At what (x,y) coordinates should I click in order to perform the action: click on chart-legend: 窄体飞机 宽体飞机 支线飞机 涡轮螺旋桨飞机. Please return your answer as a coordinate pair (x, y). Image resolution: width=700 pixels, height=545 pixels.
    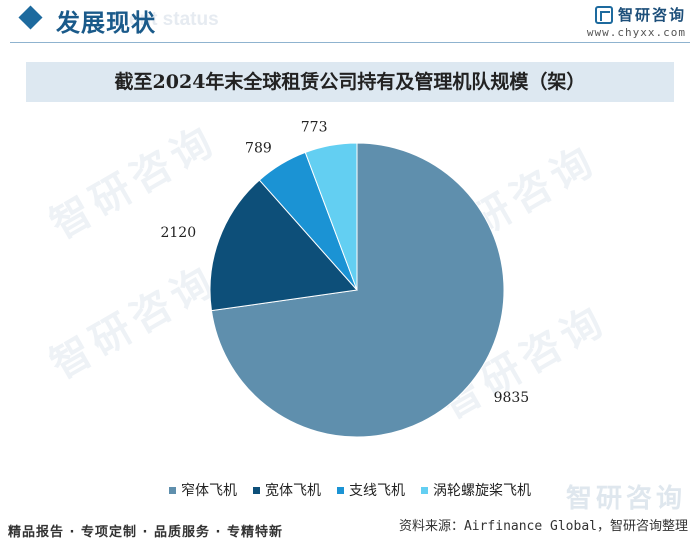
    Looking at the image, I should click on (350, 490).